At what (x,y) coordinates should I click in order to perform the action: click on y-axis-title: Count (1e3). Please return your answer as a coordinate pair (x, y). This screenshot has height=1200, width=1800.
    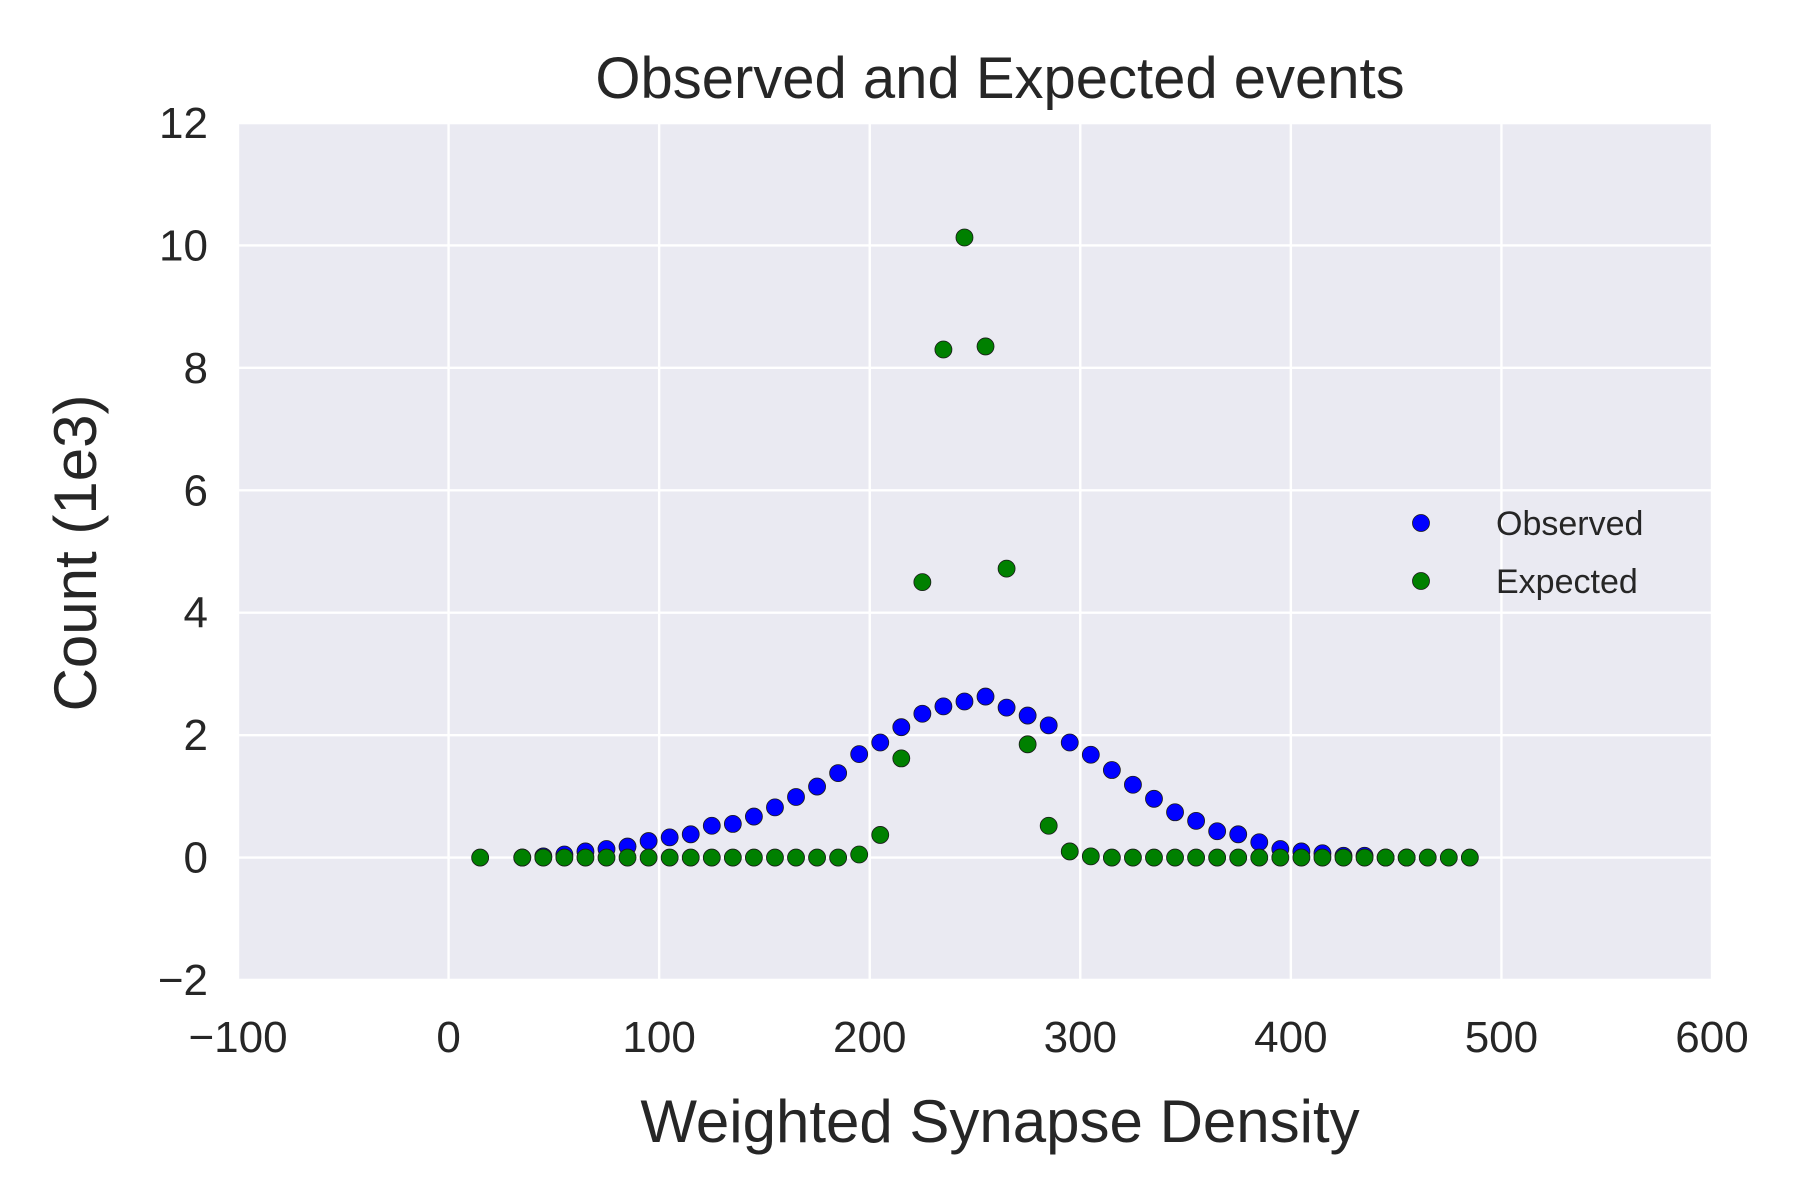
    Looking at the image, I should click on (75, 553).